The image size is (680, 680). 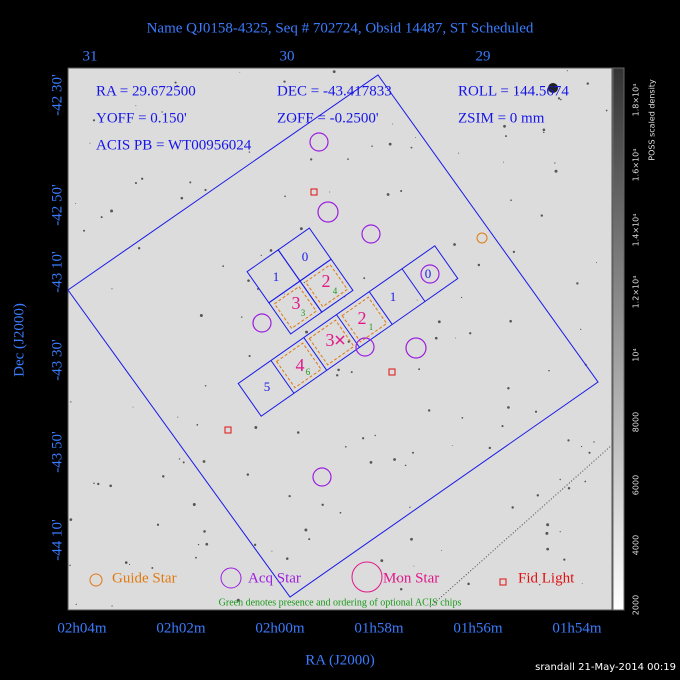 I want to click on colorbar, so click(x=618, y=339).